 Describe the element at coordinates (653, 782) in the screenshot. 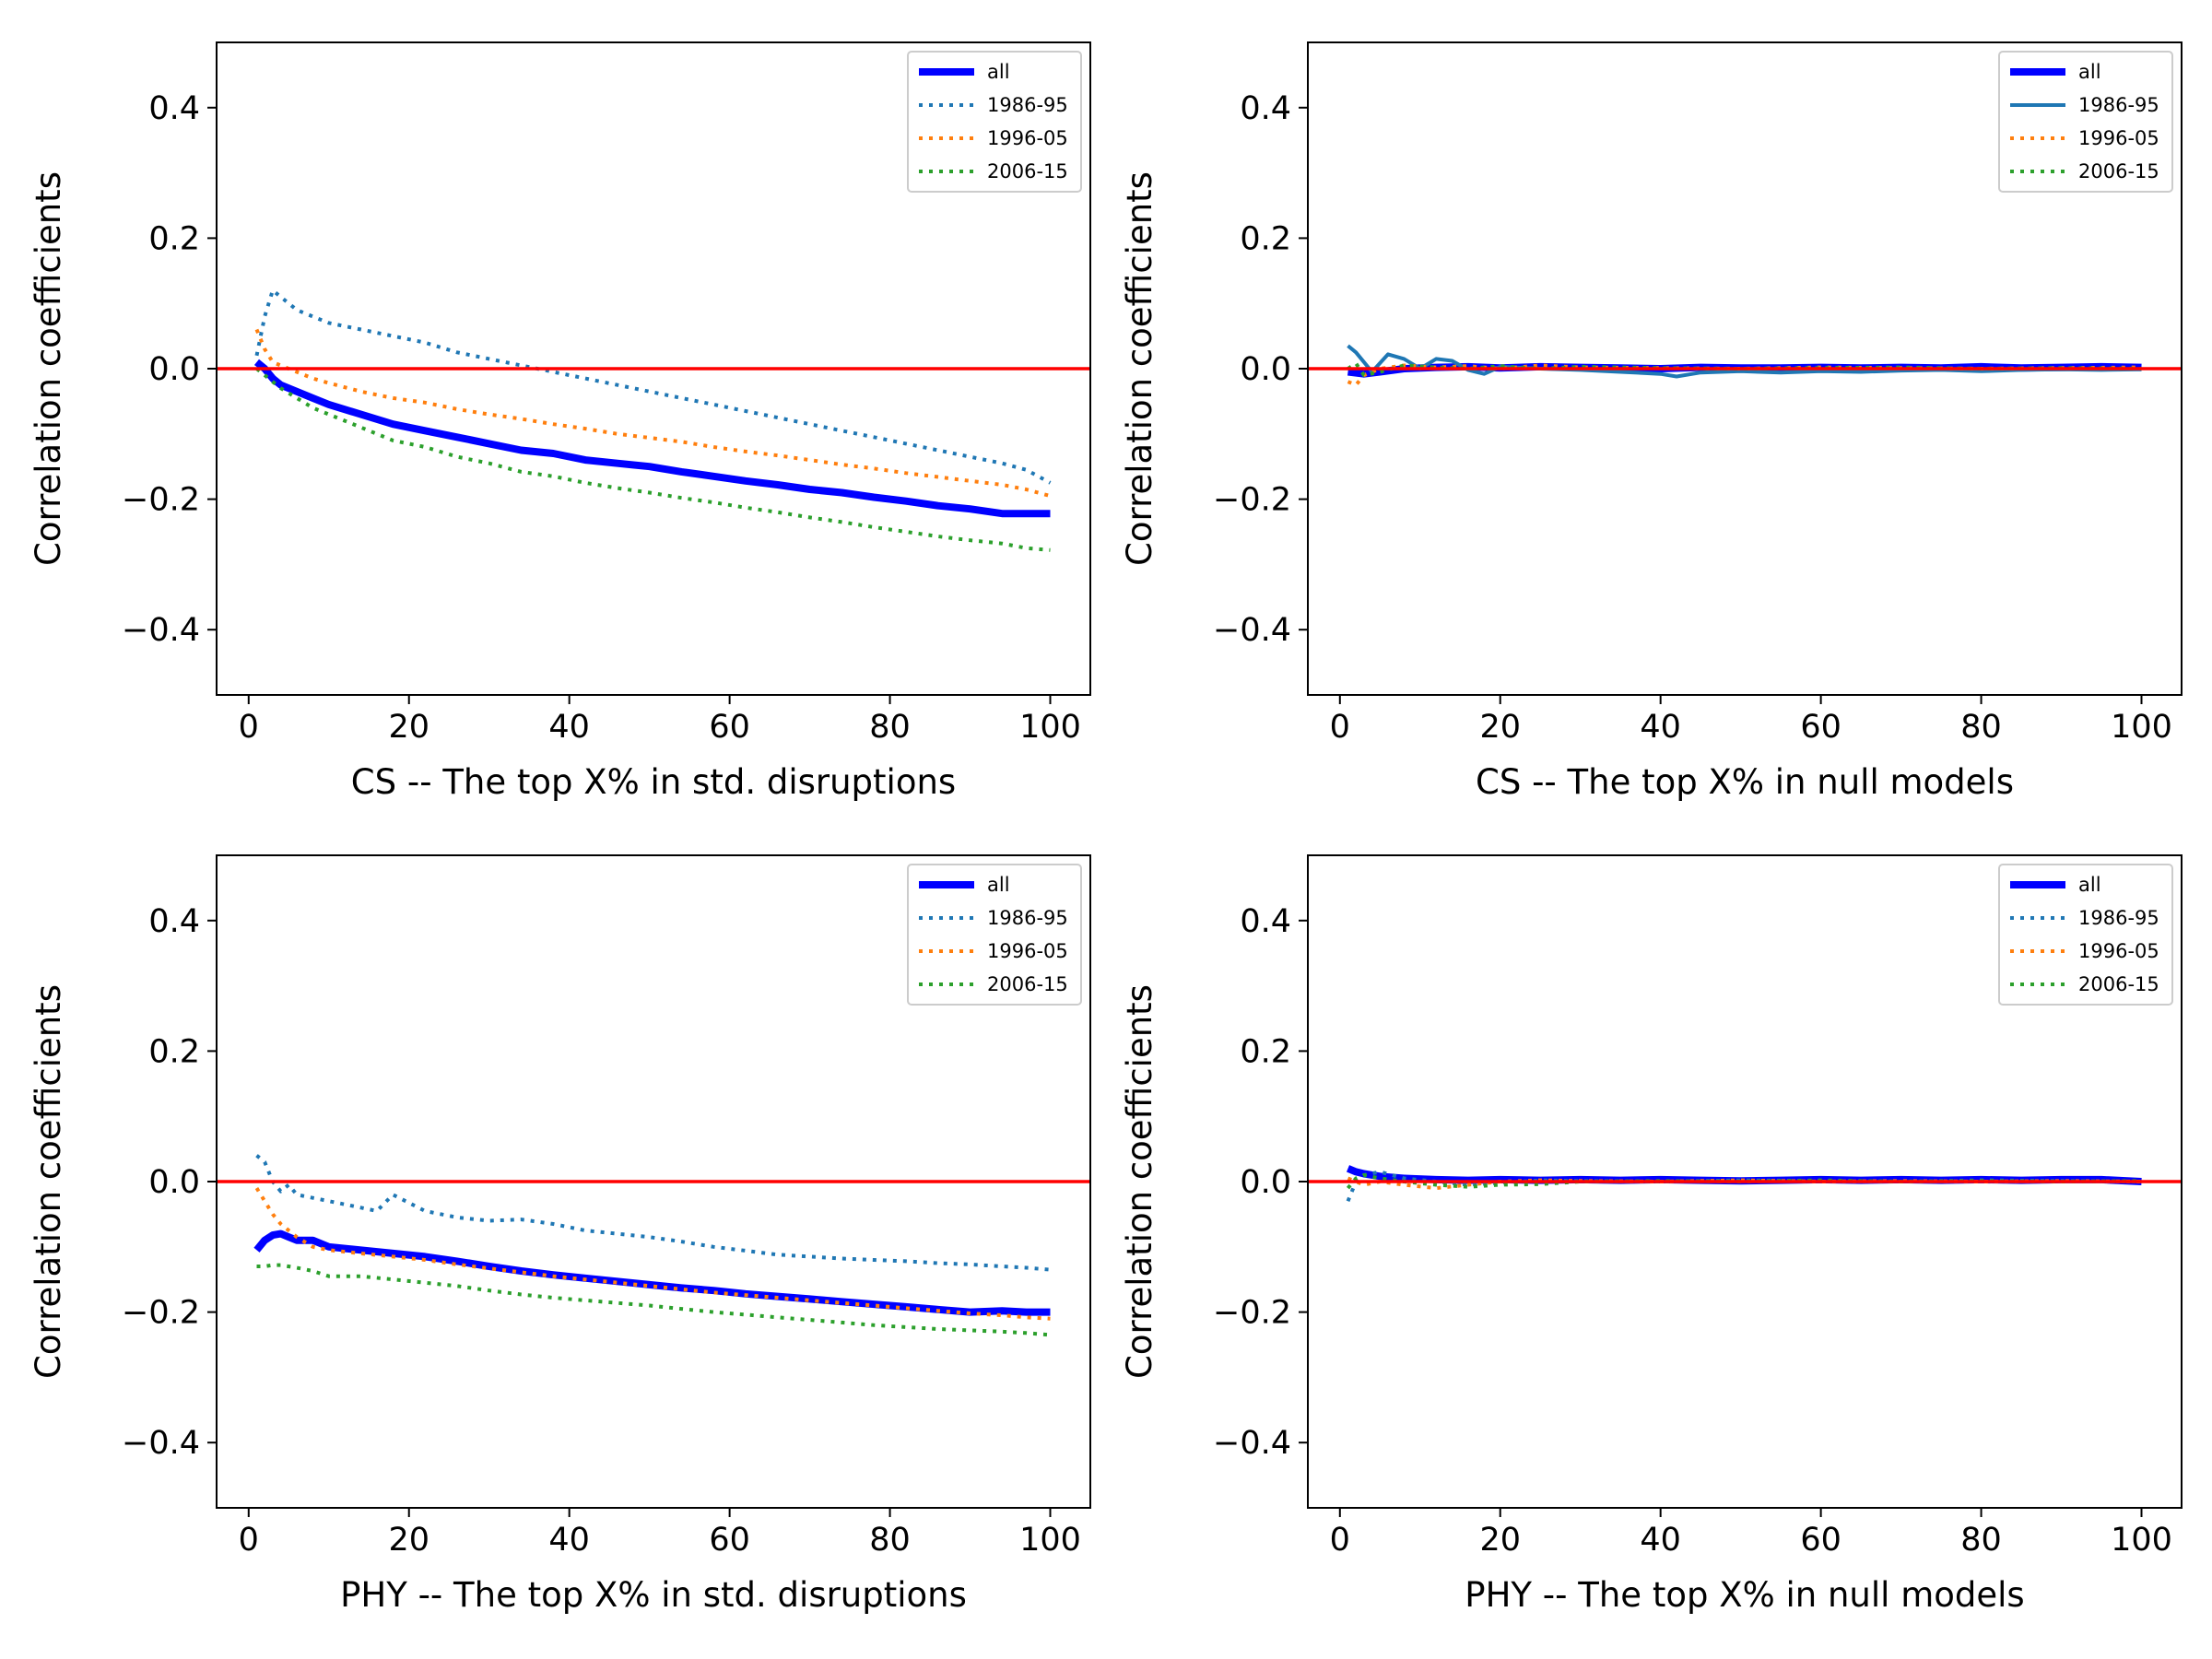

I see `x-axis-label: CS -- The top X% in std. disruptions` at that location.